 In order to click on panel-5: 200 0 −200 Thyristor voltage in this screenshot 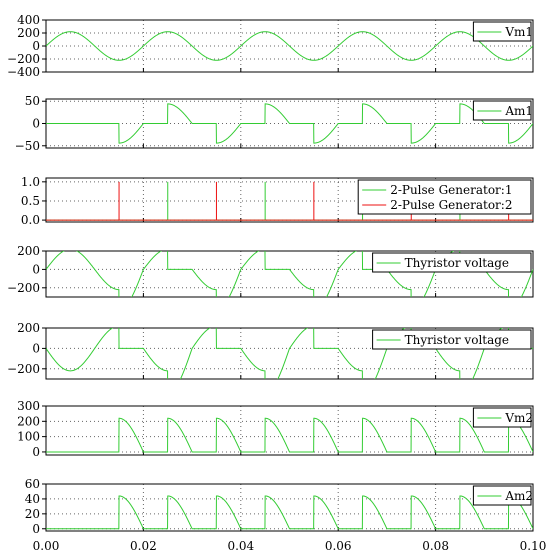, I will do `click(270, 350)`.